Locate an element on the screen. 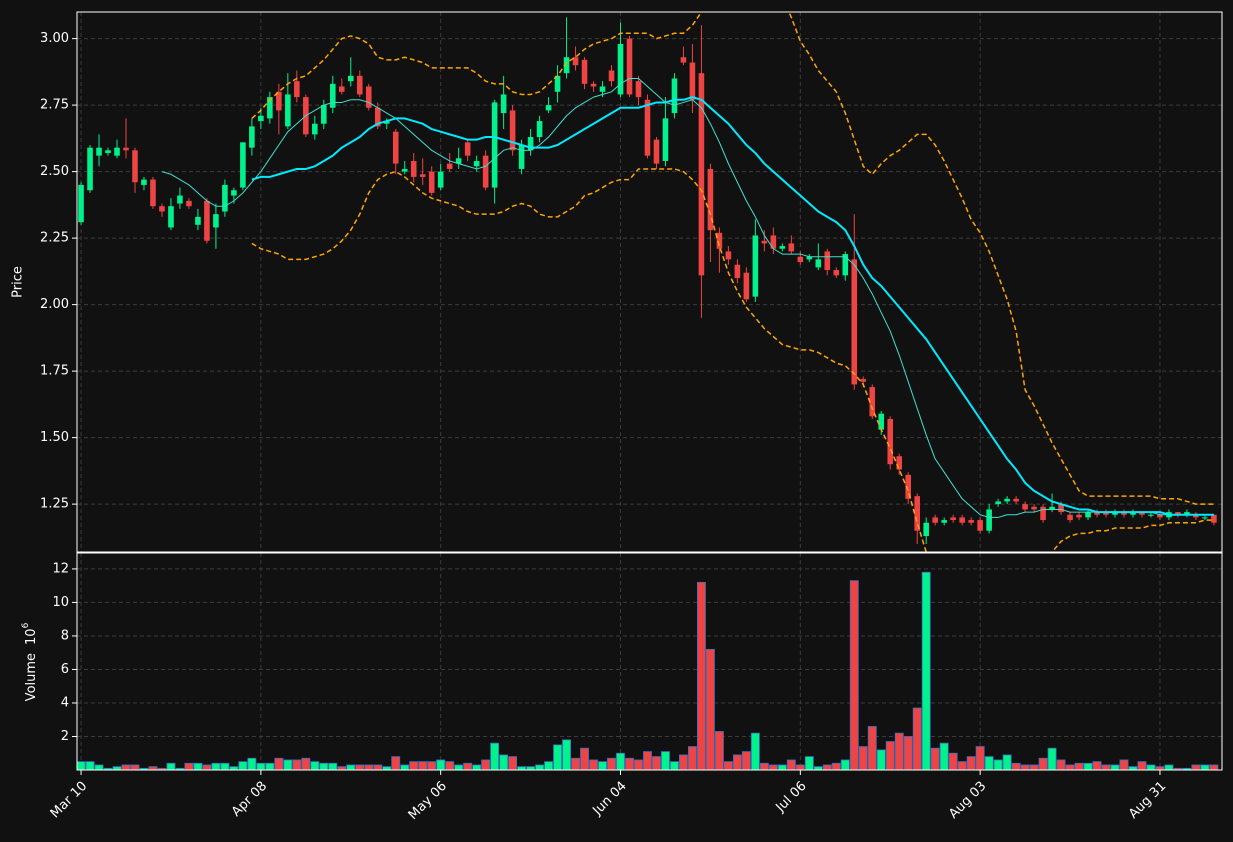  price-axis-label: Price is located at coordinates (18, 282).